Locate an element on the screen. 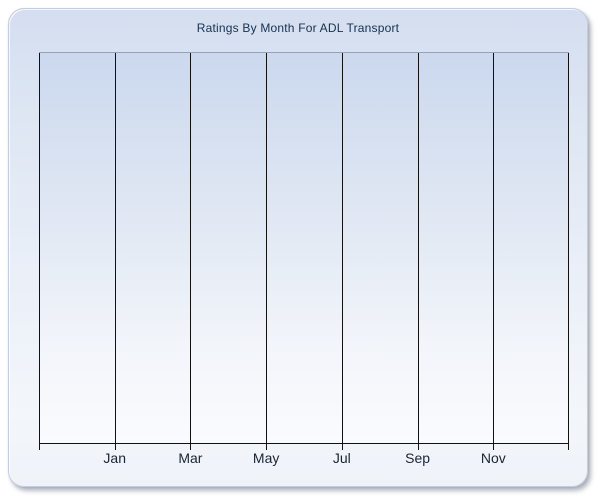 Image resolution: width=600 pixels, height=500 pixels. x-axis-label: Sep is located at coordinates (418, 458).